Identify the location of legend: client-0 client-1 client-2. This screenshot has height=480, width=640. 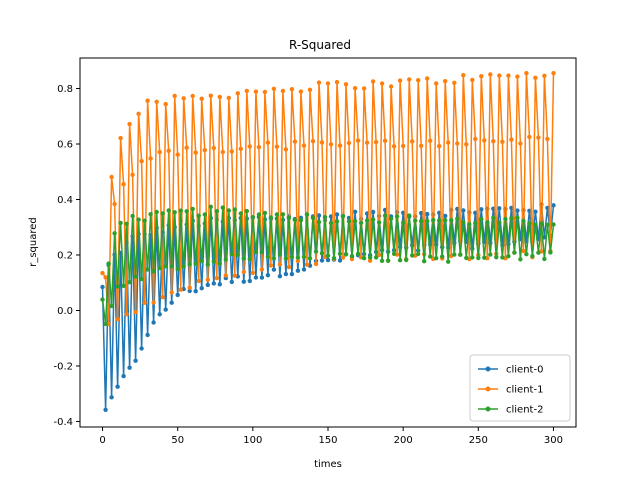
(520, 388).